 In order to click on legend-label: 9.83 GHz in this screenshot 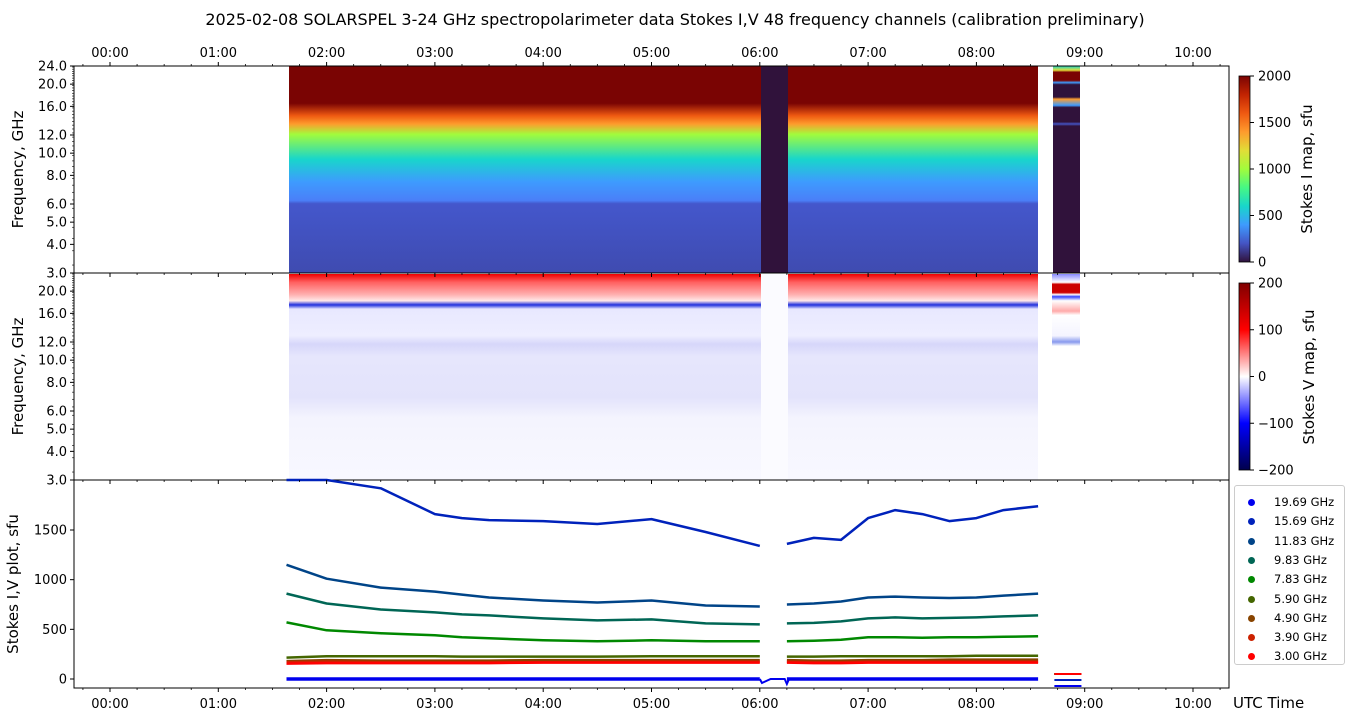, I will do `click(1300, 559)`.